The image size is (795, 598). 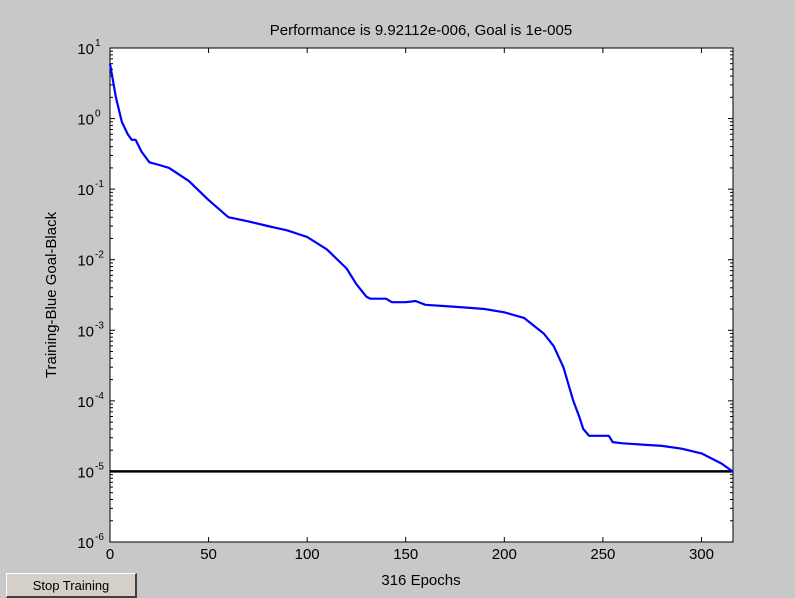 I want to click on x-tick-label: 100, so click(x=307, y=554).